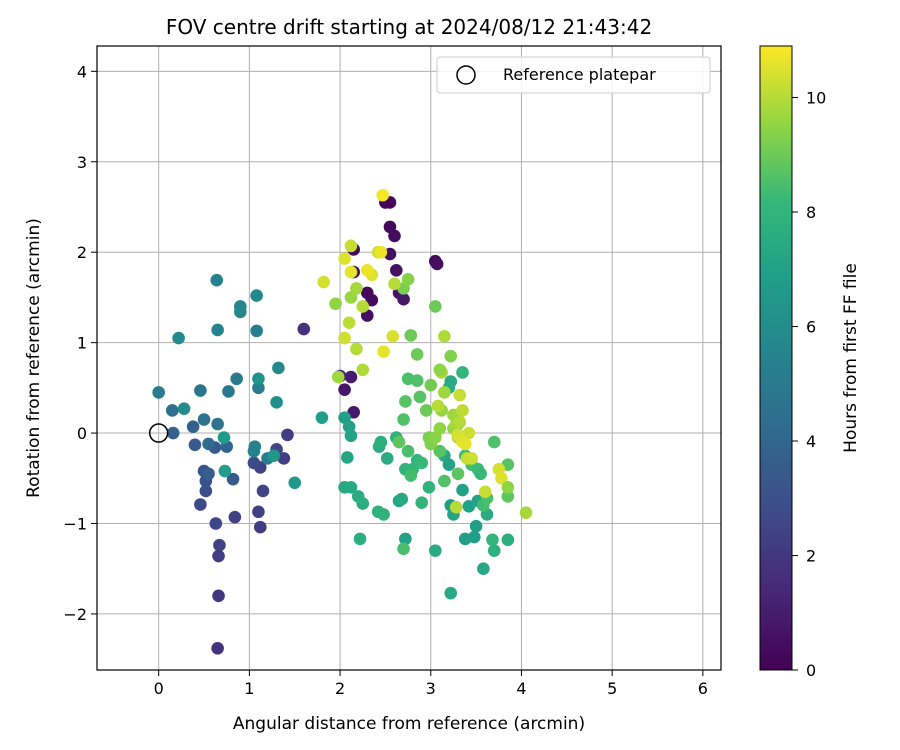 The height and width of the screenshot is (750, 900). I want to click on y-tick-label: 3, so click(82, 162).